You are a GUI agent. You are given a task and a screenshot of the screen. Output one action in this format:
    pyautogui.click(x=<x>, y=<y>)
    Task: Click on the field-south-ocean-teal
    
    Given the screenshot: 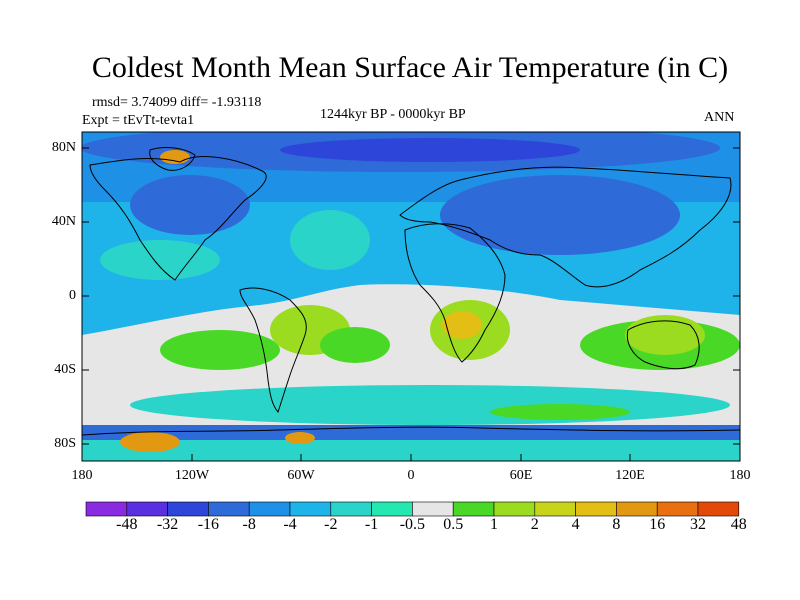 What is the action you would take?
    pyautogui.click(x=430, y=405)
    